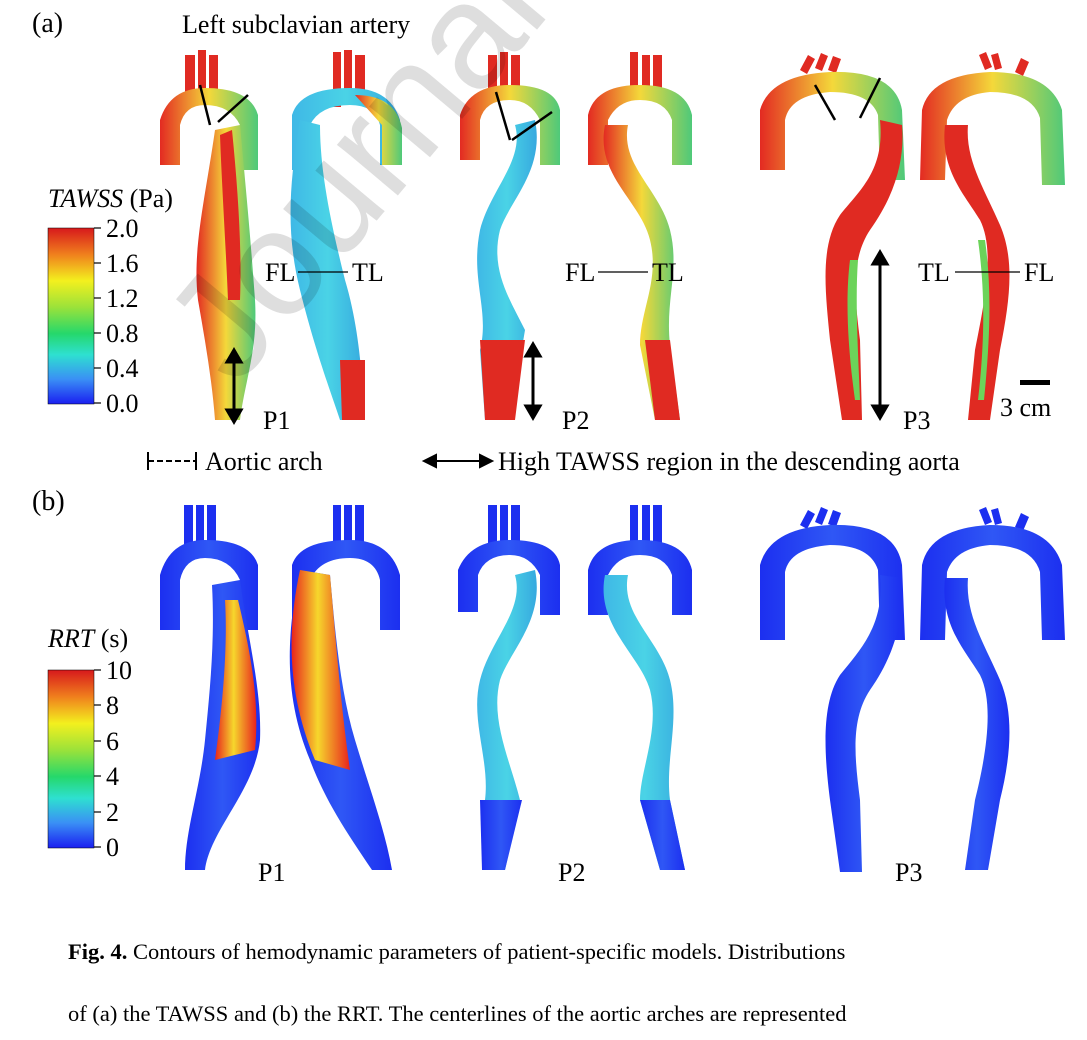 The image size is (1087, 1040). What do you see at coordinates (368, 272) in the screenshot?
I see `p1-label-tl: TL` at bounding box center [368, 272].